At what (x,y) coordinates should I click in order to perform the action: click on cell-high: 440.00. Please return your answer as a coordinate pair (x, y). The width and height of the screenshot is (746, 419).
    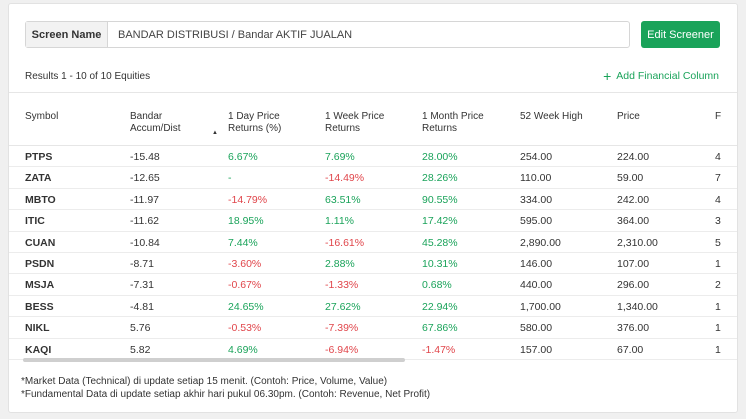
    Looking at the image, I should click on (536, 285).